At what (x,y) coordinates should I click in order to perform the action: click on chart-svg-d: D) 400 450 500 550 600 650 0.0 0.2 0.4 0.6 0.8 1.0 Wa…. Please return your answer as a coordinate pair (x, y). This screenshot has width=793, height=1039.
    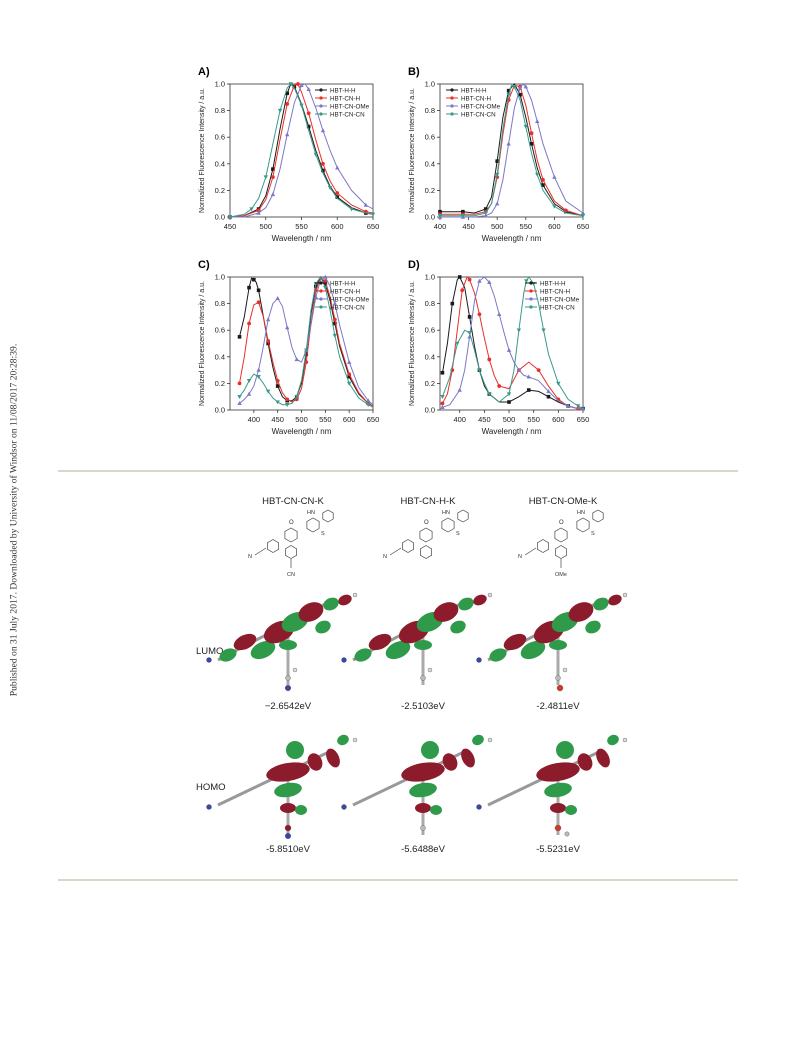
    Looking at the image, I should click on (499, 347).